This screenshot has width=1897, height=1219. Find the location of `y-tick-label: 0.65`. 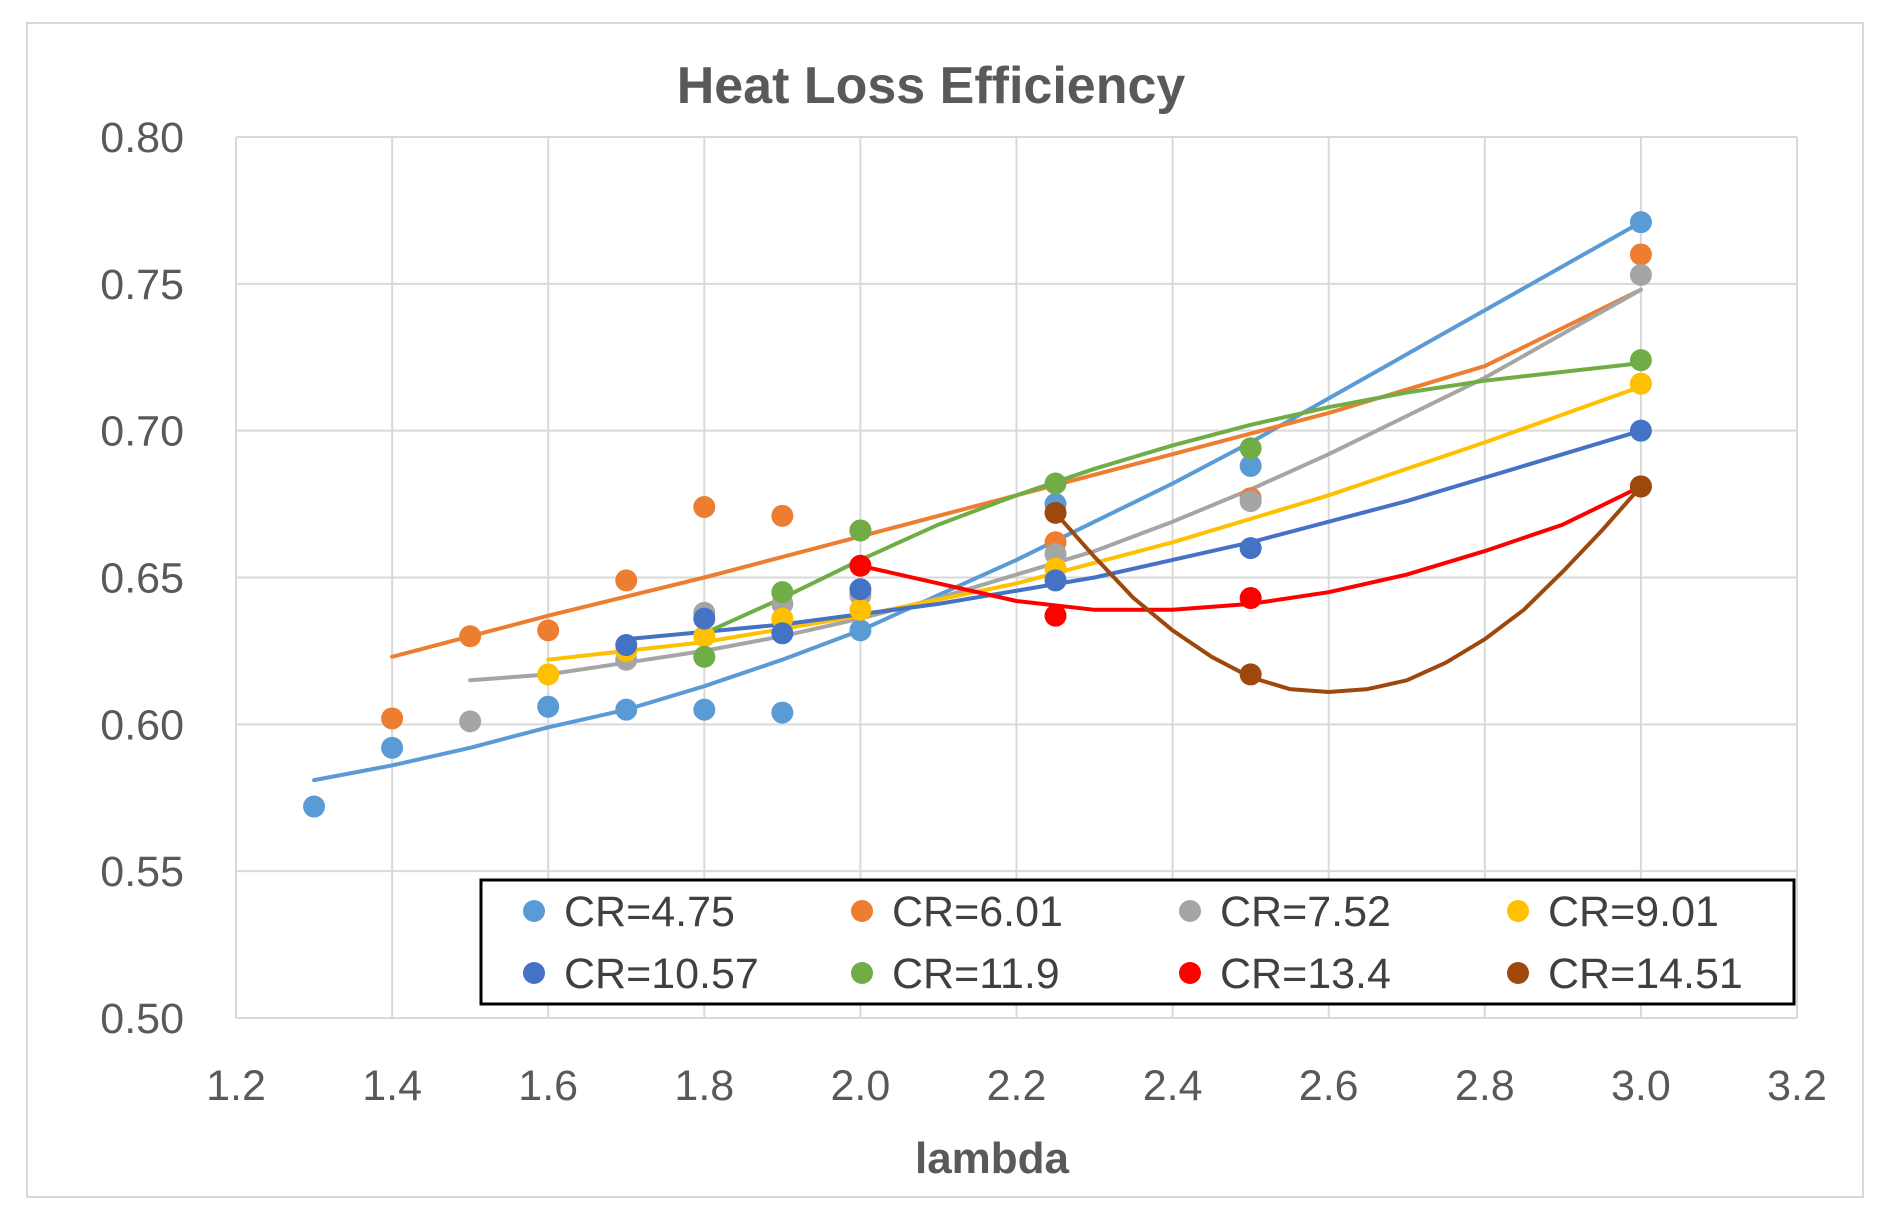

y-tick-label: 0.65 is located at coordinates (142, 579).